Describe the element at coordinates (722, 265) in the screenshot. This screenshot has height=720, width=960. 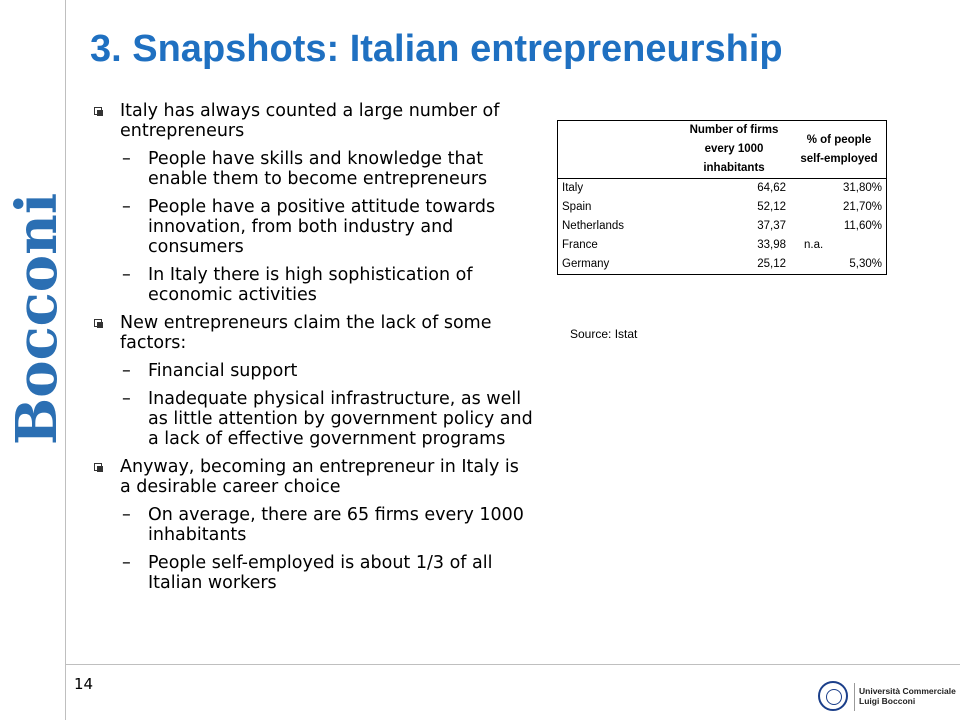
I see `table-row: Germany 25,12 5,30%` at that location.